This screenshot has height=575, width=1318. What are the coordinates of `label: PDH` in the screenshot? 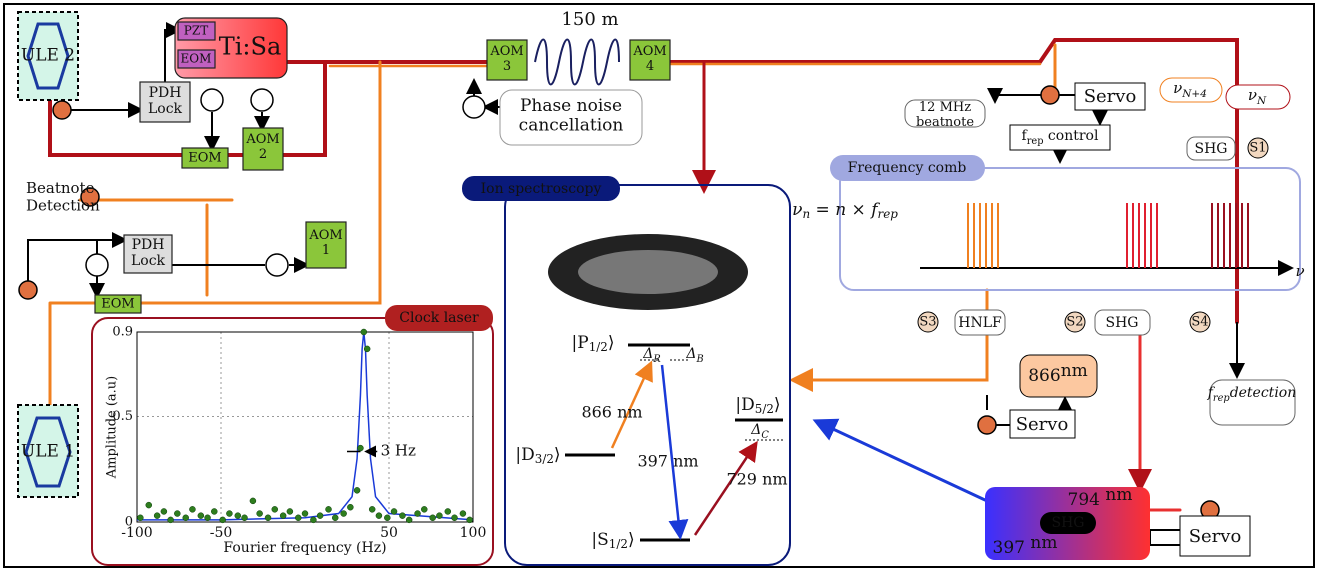 It's located at (148, 245).